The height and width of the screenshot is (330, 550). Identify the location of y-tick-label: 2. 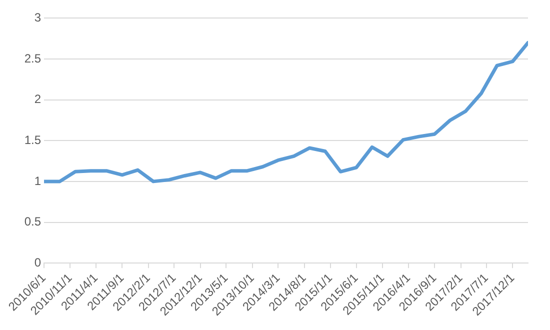
(38, 99).